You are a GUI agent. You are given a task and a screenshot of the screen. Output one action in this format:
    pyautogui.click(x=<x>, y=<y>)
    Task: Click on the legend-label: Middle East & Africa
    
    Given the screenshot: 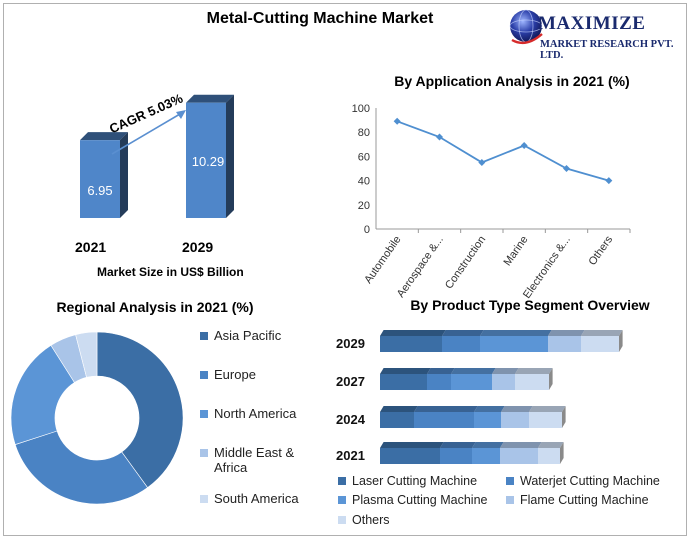 What is the action you would take?
    pyautogui.click(x=254, y=460)
    